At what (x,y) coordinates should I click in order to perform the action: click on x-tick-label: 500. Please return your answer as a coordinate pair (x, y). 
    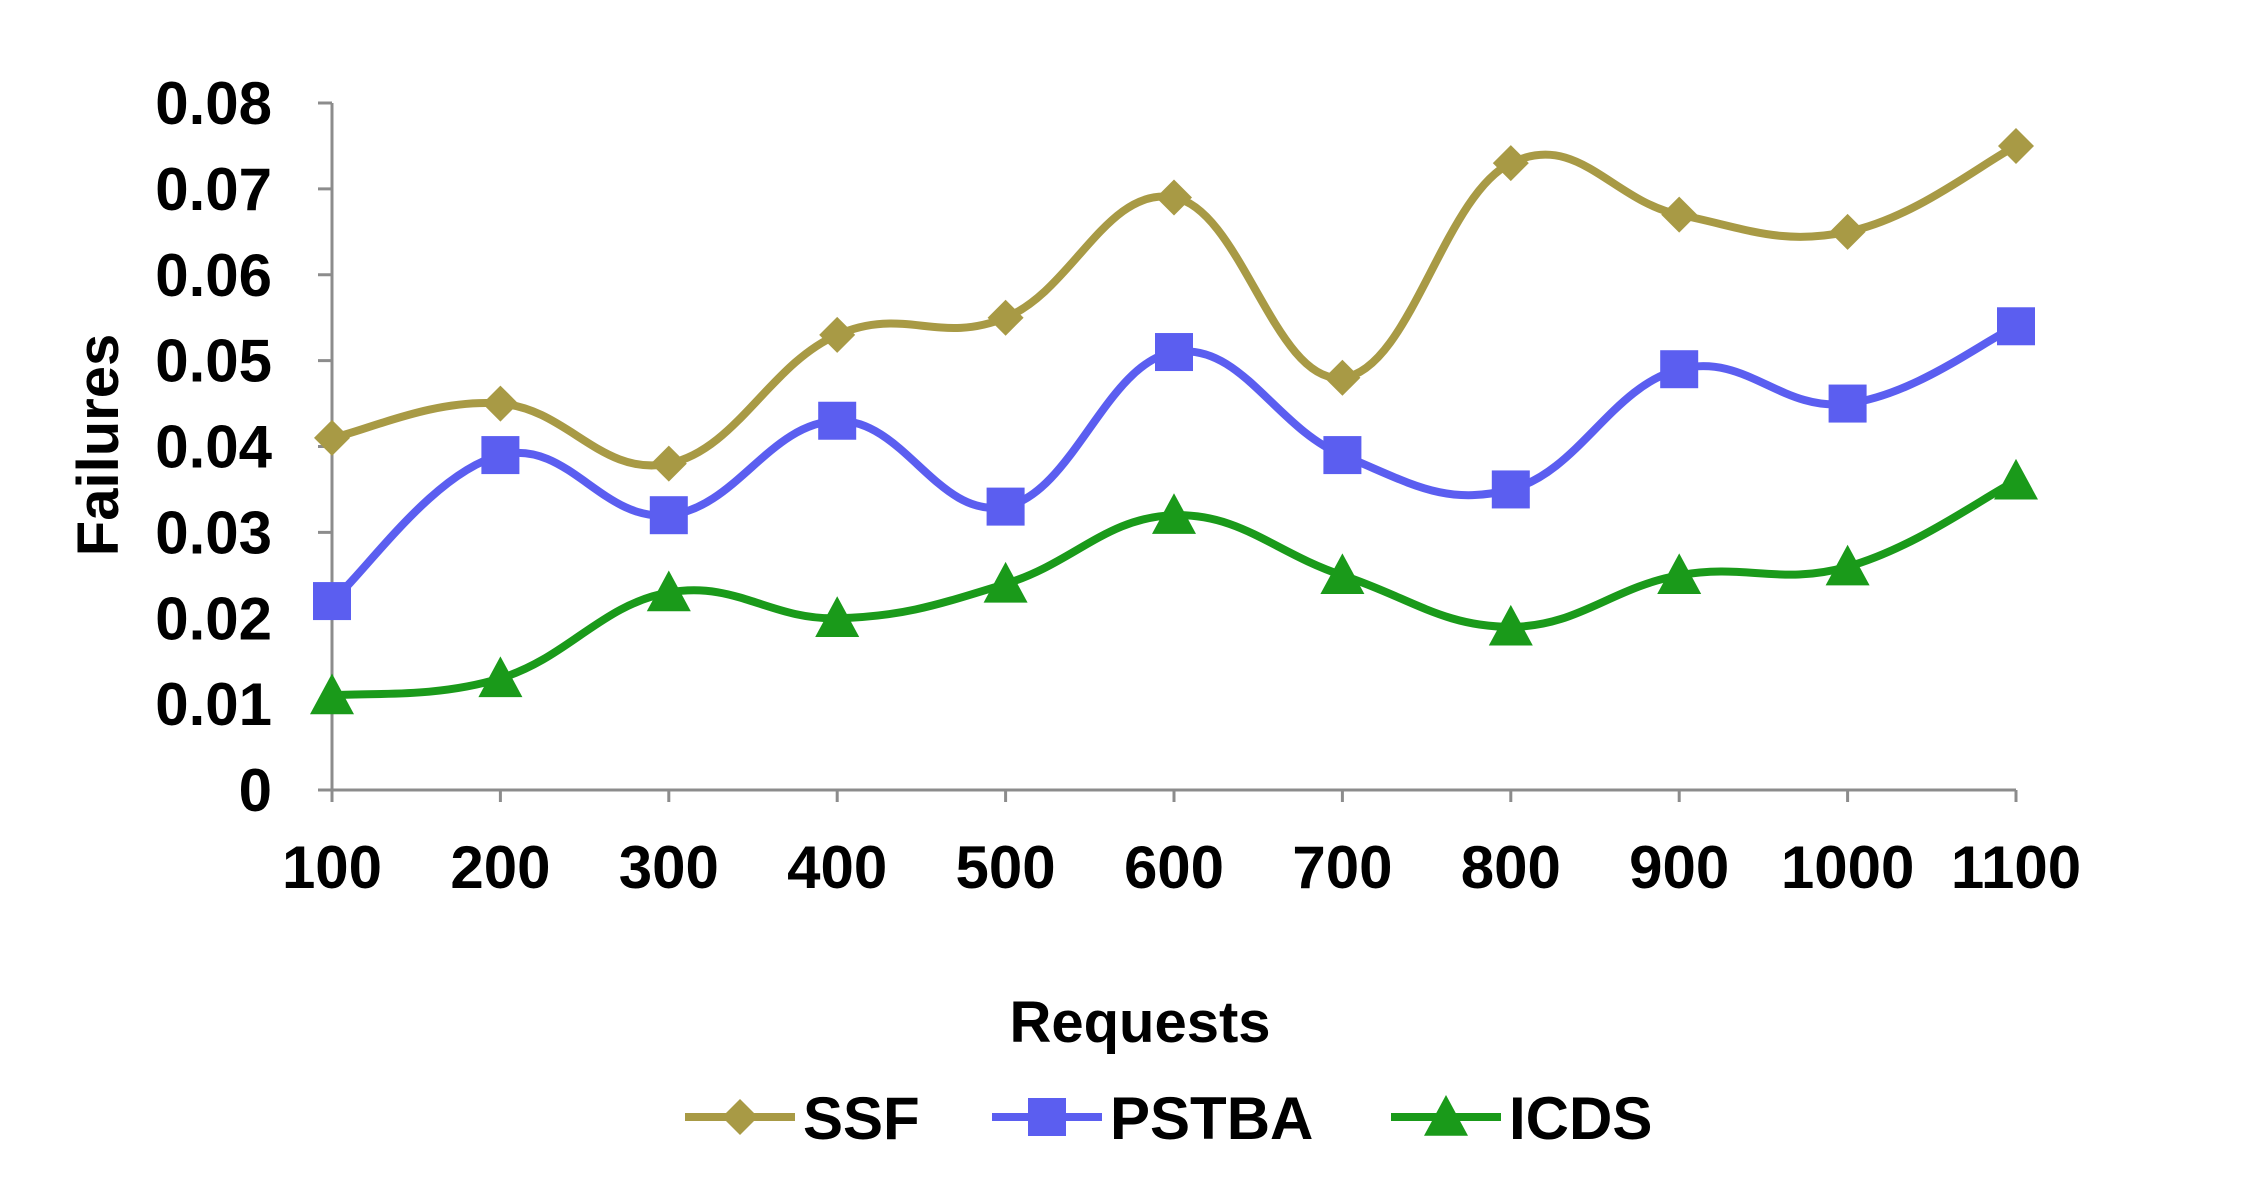
    Looking at the image, I should click on (1006, 867).